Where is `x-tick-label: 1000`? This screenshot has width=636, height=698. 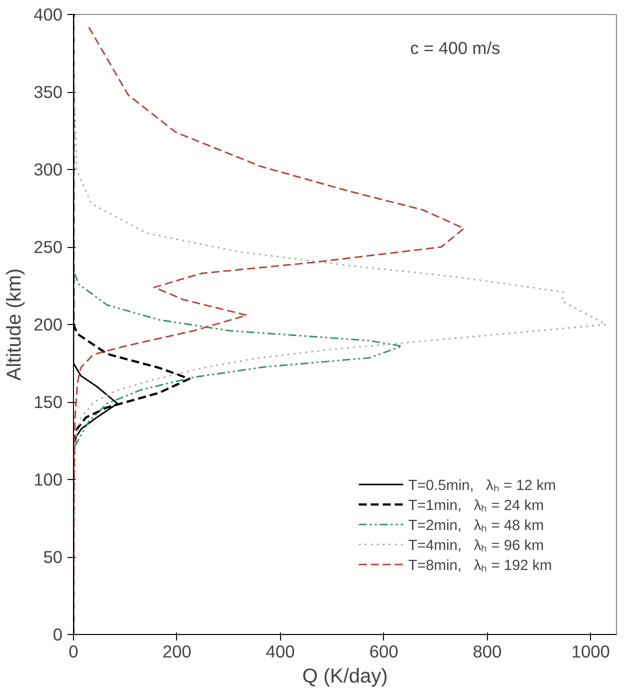
x-tick-label: 1000 is located at coordinates (590, 652).